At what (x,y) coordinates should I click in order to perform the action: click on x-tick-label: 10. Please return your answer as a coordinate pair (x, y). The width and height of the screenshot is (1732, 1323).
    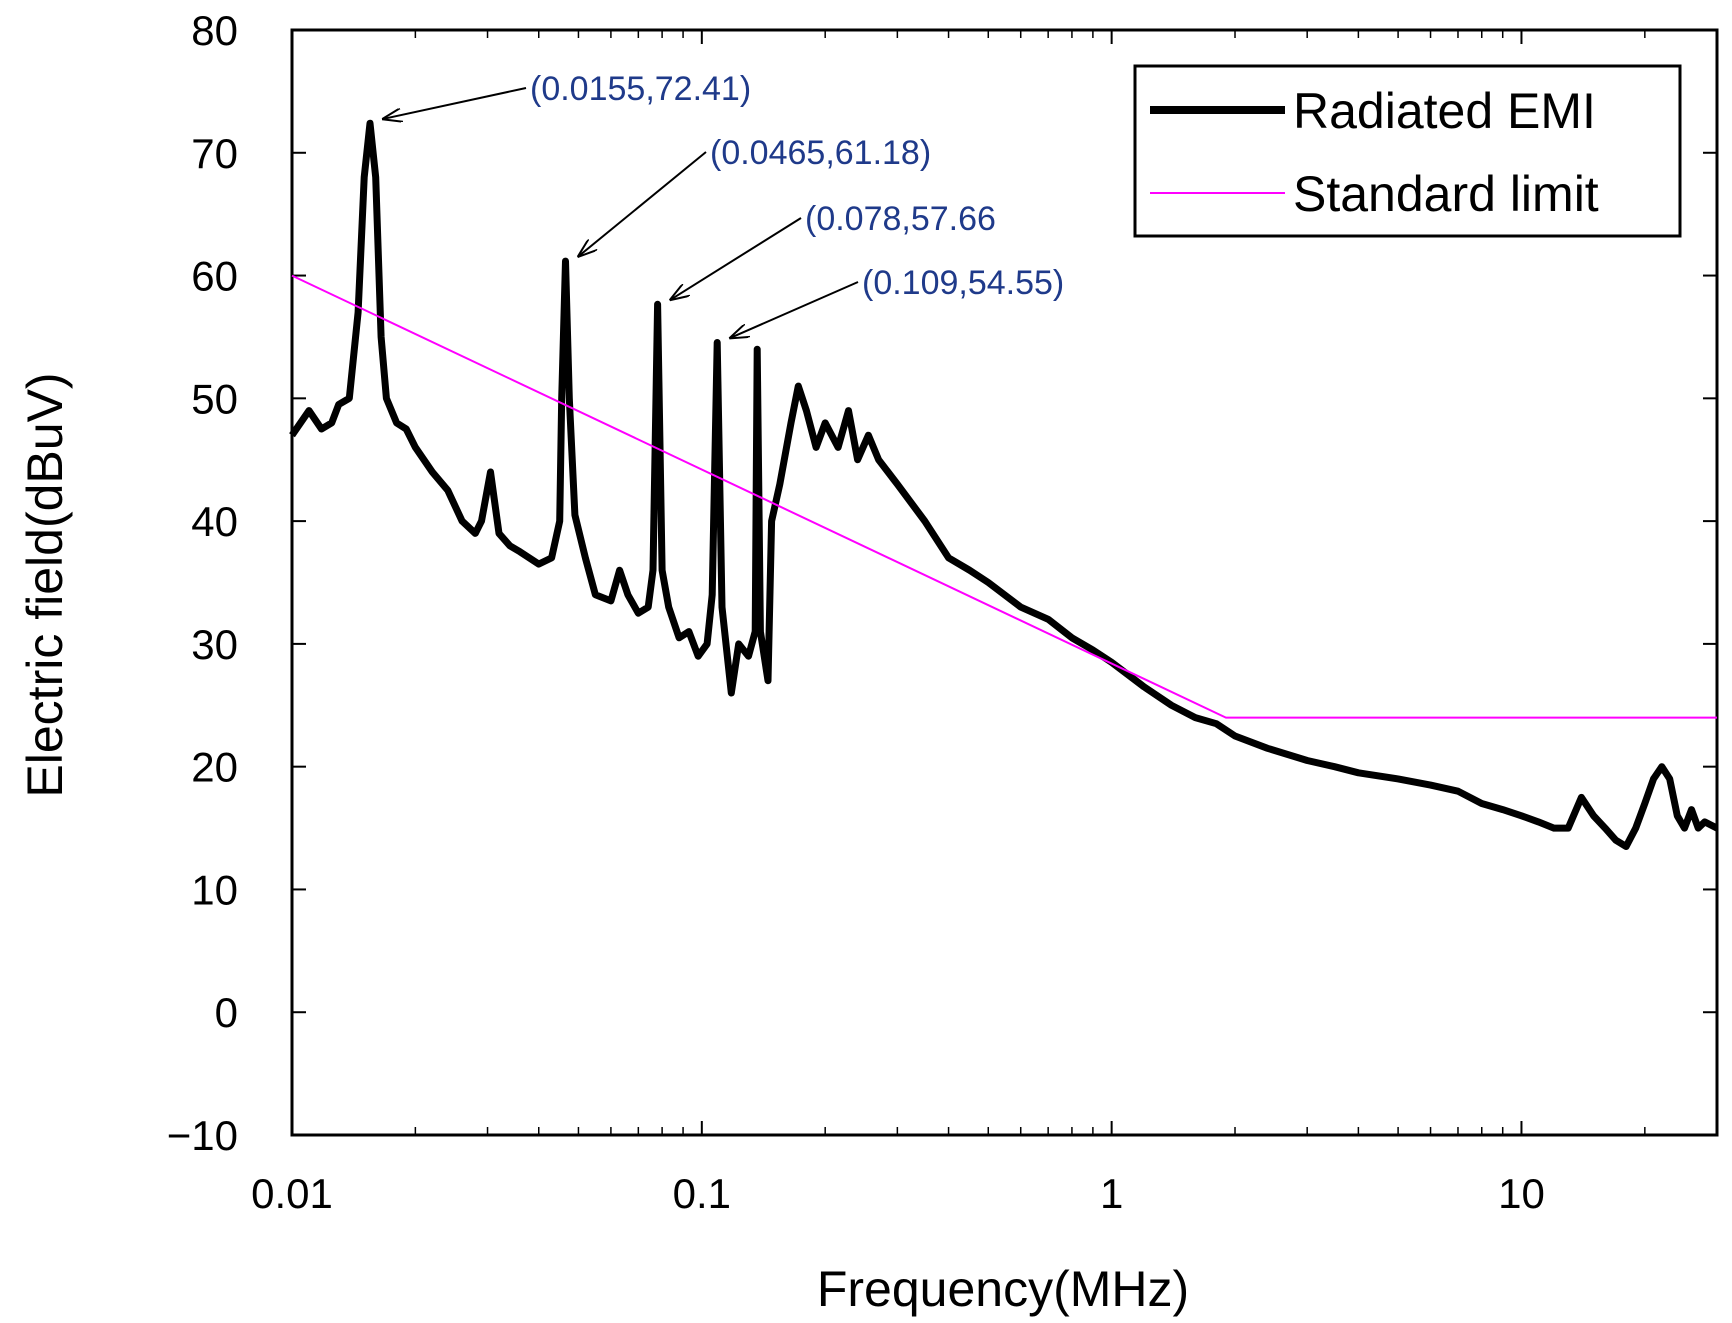
    Looking at the image, I should click on (1521, 1193).